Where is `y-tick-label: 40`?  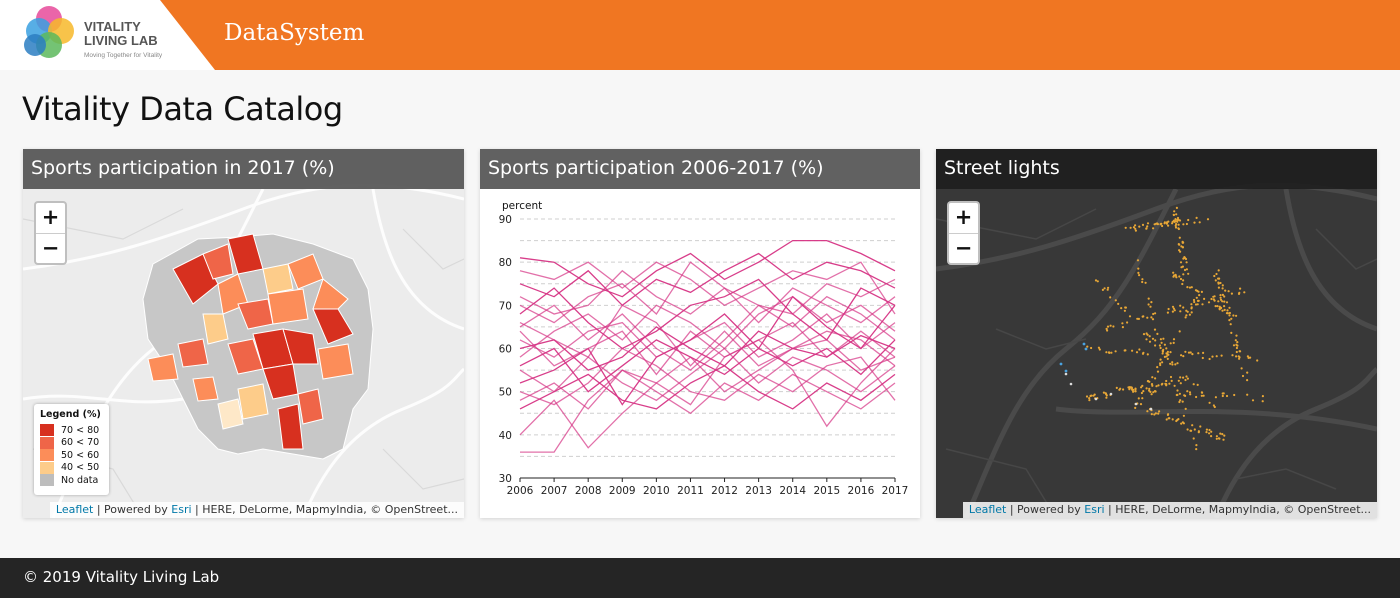
y-tick-label: 40 is located at coordinates (505, 436).